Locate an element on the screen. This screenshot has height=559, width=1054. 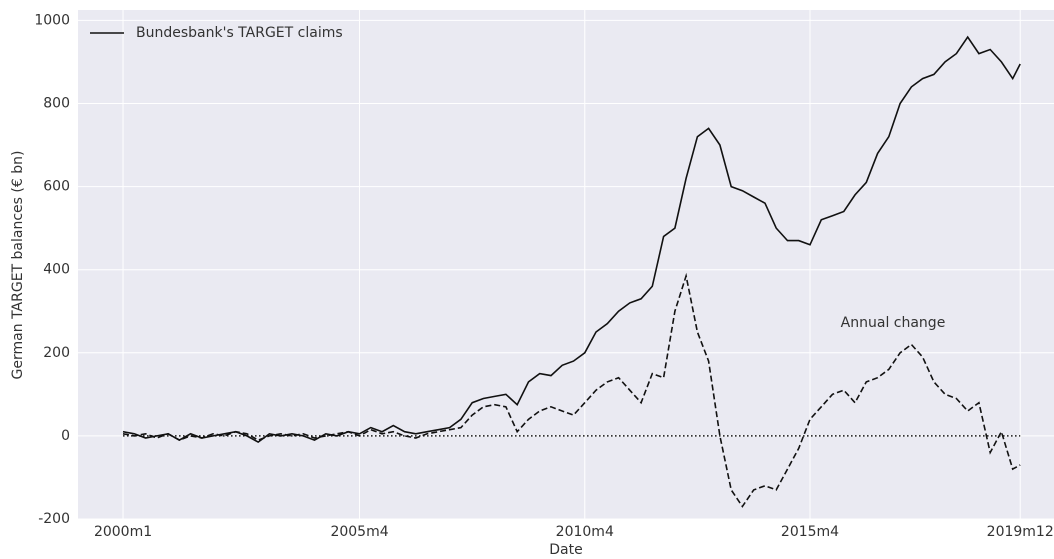
x-tick-label: 2015m4 is located at coordinates (810, 532).